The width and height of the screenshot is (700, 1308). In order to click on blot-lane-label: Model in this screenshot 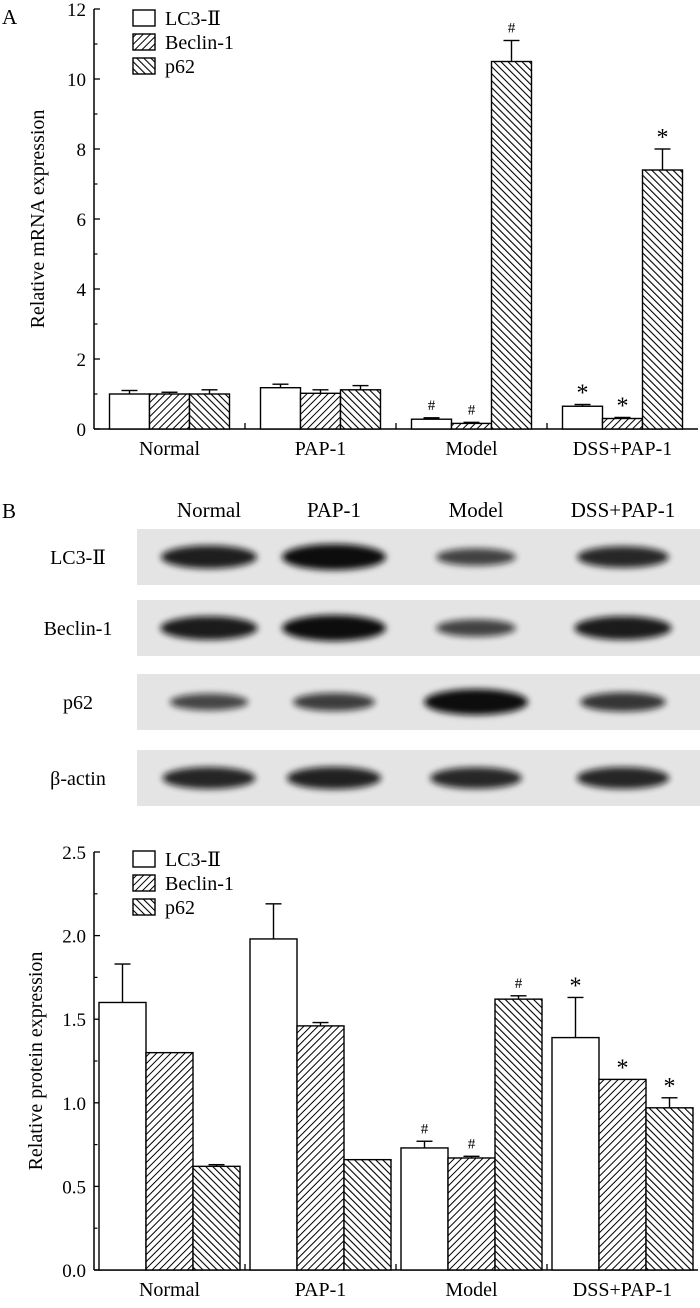, I will do `click(476, 510)`.